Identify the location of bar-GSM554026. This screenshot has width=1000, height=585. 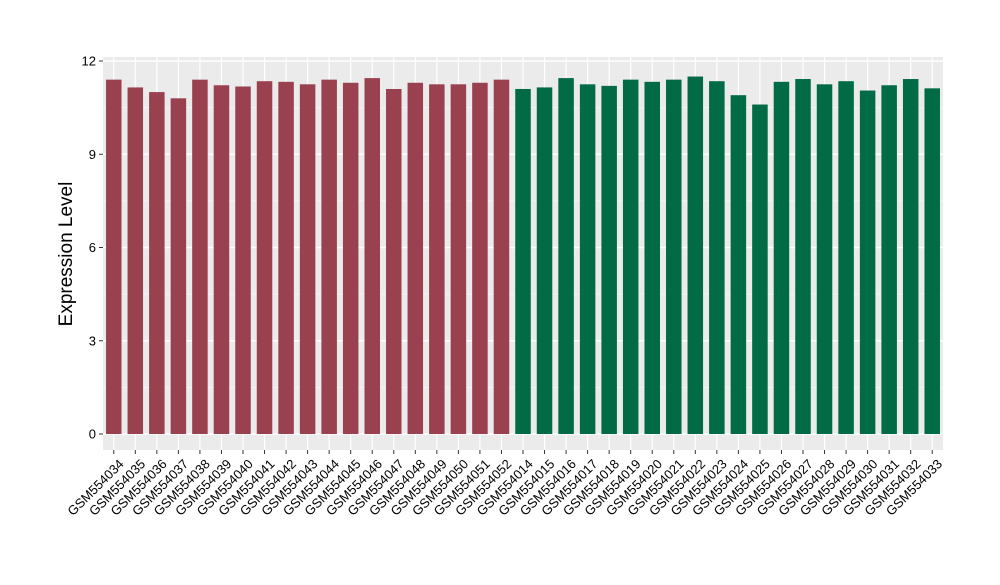
(781, 257).